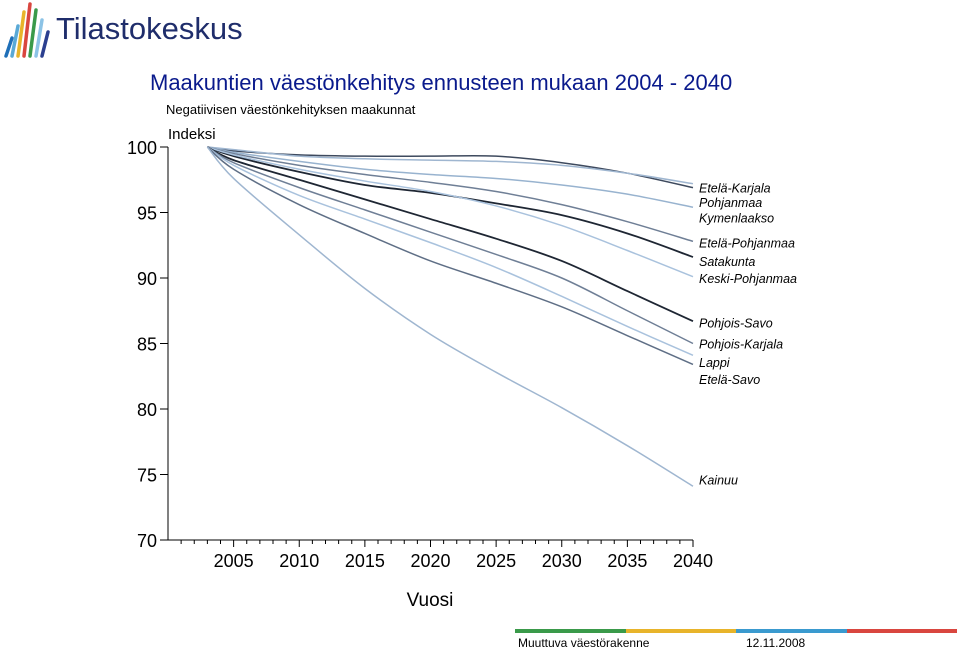 The height and width of the screenshot is (650, 960). Describe the element at coordinates (727, 262) in the screenshot. I see `series-label-satakunta: Satakunta` at that location.